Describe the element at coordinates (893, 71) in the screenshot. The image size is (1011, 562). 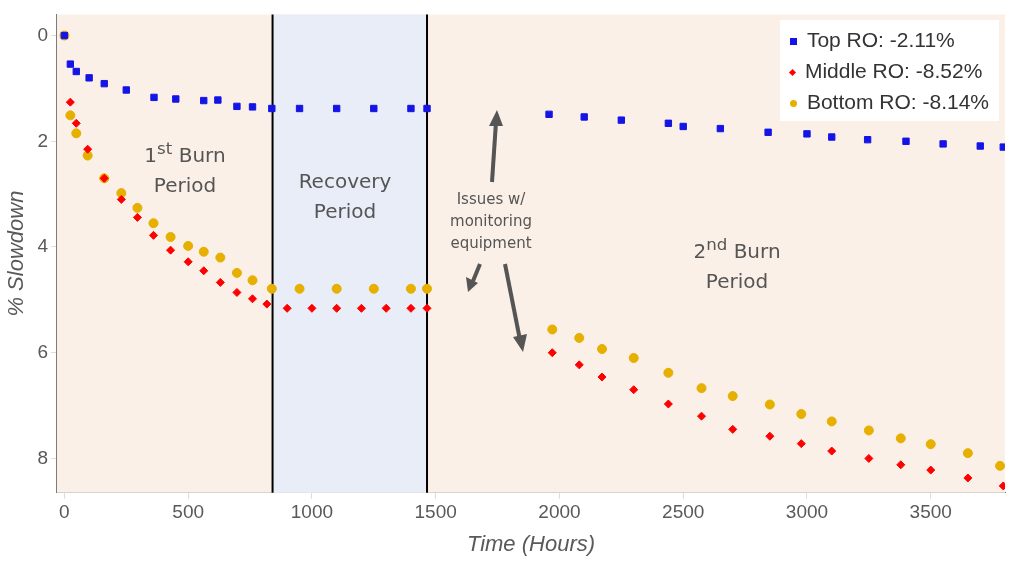
I see `legend-label: Middle RO: -8.52%` at that location.